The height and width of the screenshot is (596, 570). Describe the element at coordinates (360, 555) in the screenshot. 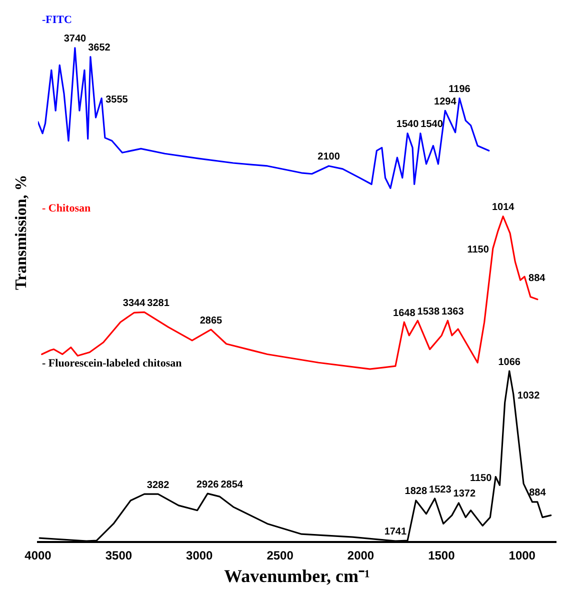

I see `x-tick-label: 2000` at that location.